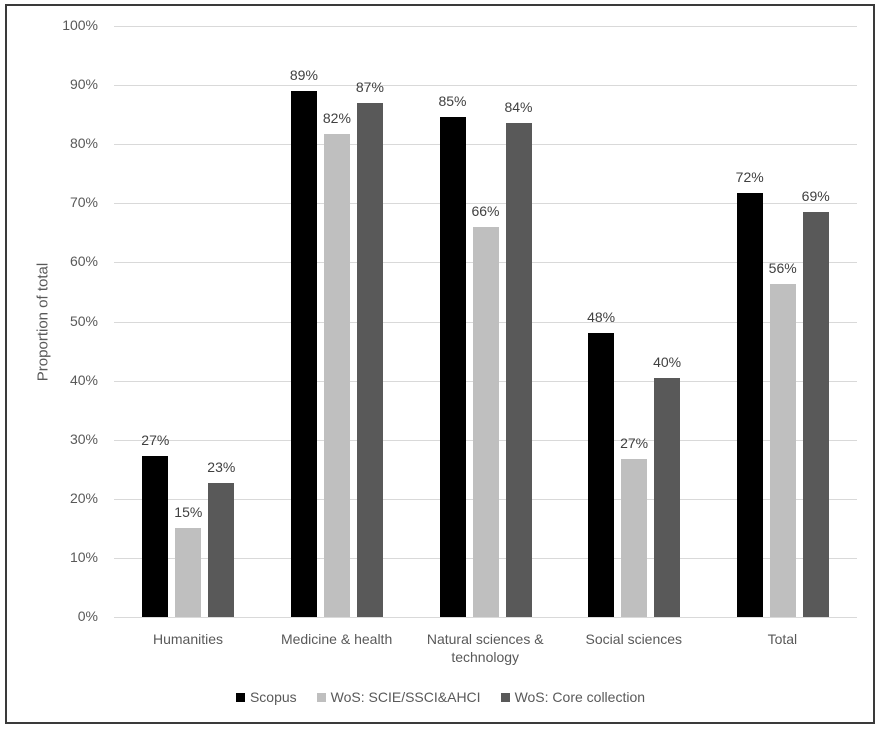  I want to click on data-label: 40%, so click(667, 362).